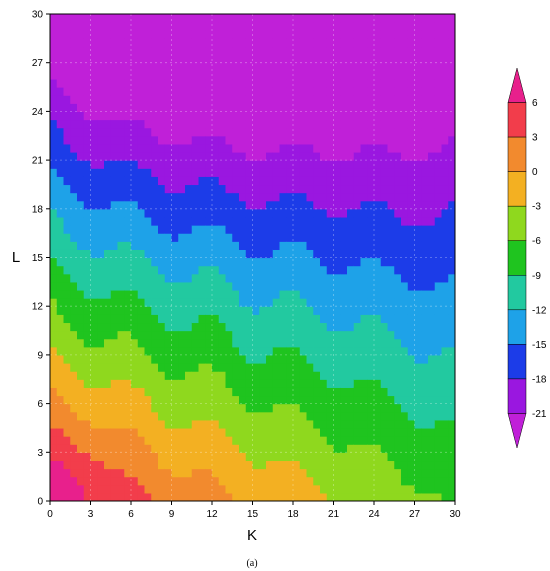 The width and height of the screenshot is (550, 571). Describe the element at coordinates (455, 514) in the screenshot. I see `x-tick-label: 30` at that location.